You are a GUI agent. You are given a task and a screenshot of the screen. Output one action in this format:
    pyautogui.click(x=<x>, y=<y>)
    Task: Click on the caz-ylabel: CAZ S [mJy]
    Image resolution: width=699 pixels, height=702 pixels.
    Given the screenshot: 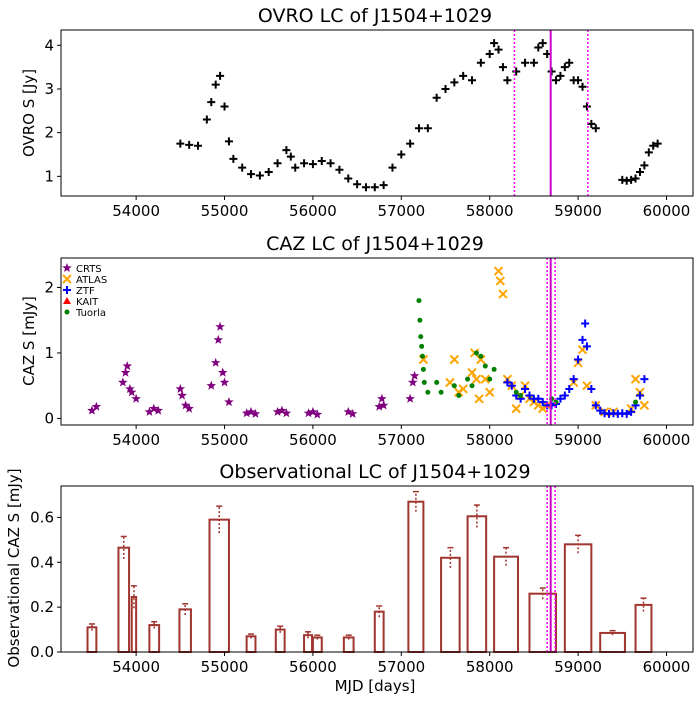 What is the action you would take?
    pyautogui.click(x=29, y=341)
    